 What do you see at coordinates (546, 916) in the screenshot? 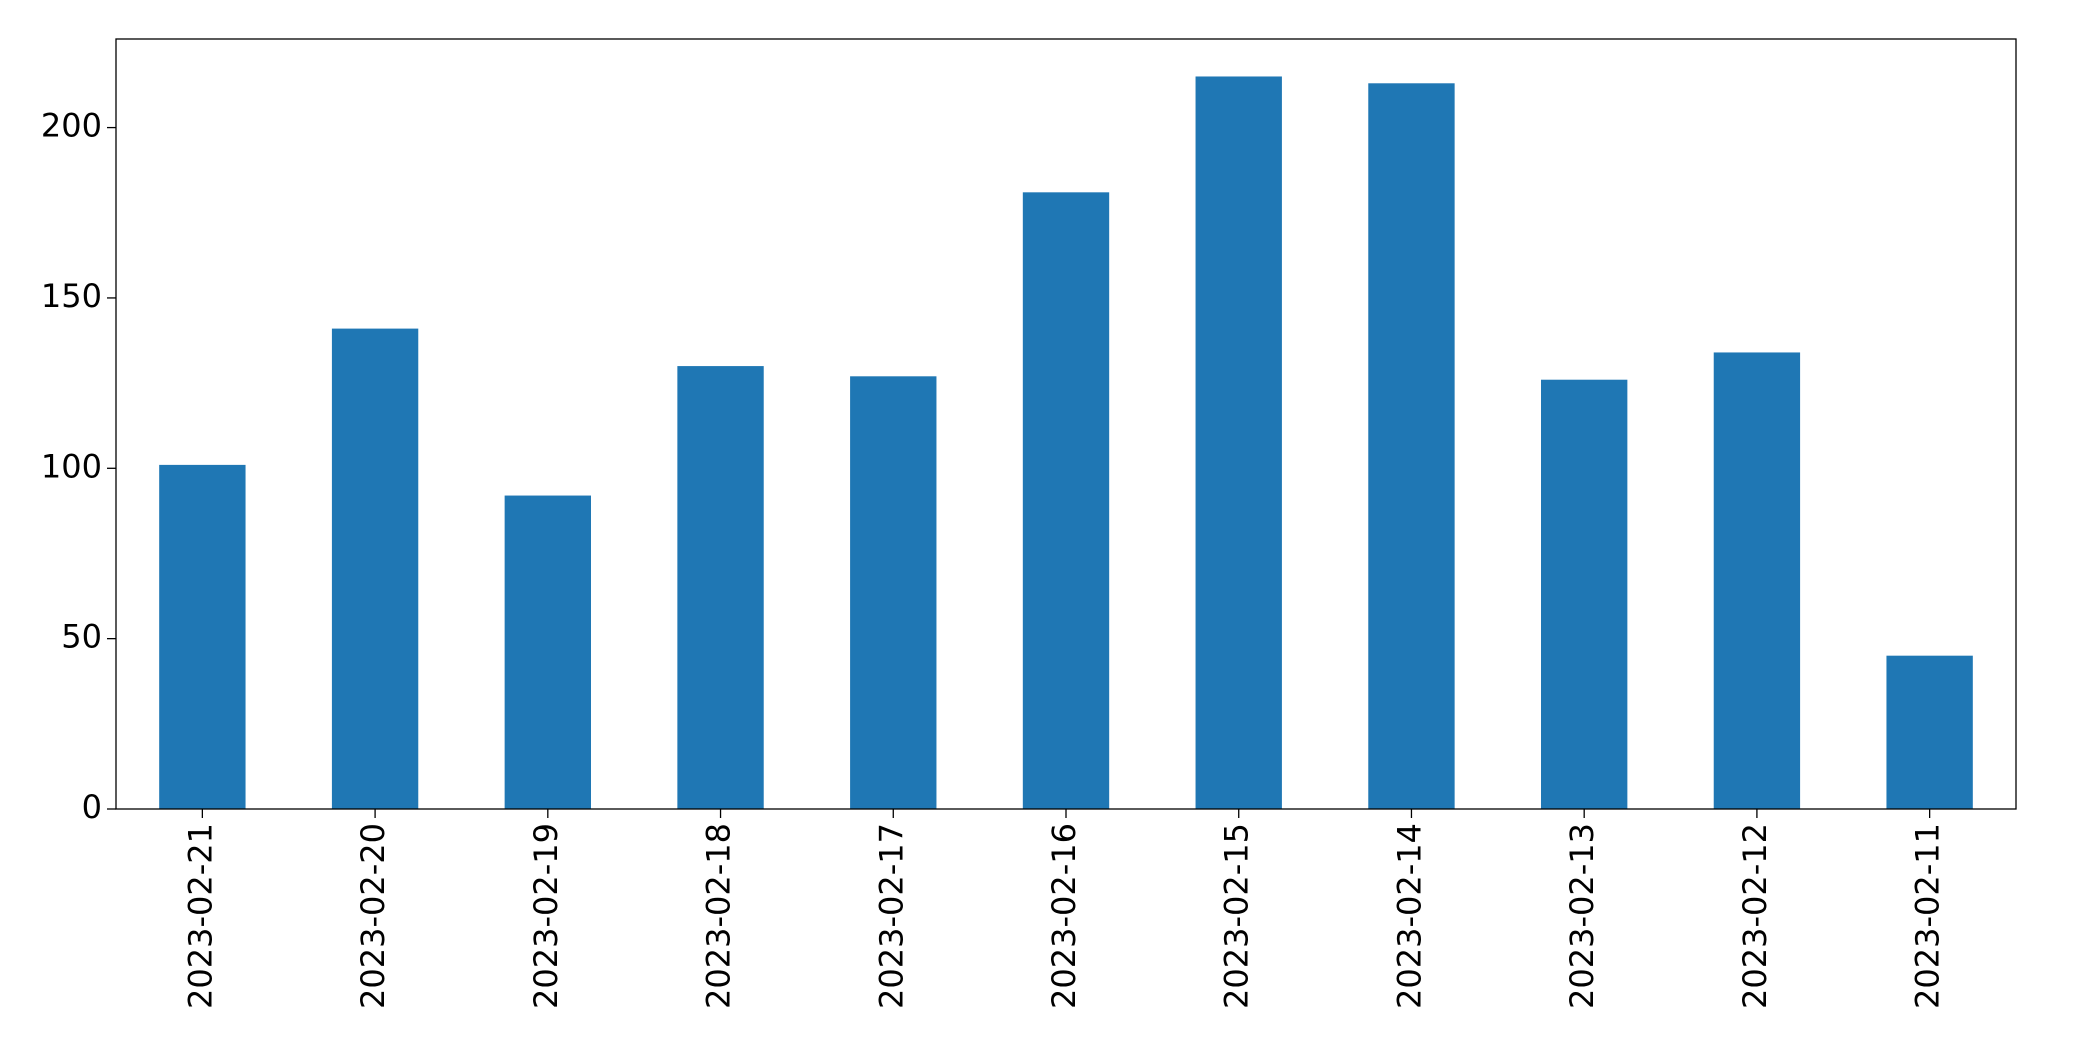
I see `x-tick-label: 2023-02-19` at bounding box center [546, 916].